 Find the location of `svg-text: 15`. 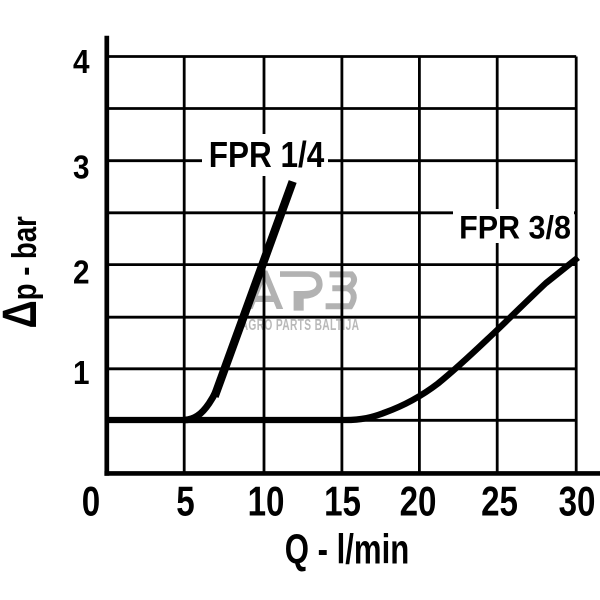

svg-text: 15 is located at coordinates (342, 502).